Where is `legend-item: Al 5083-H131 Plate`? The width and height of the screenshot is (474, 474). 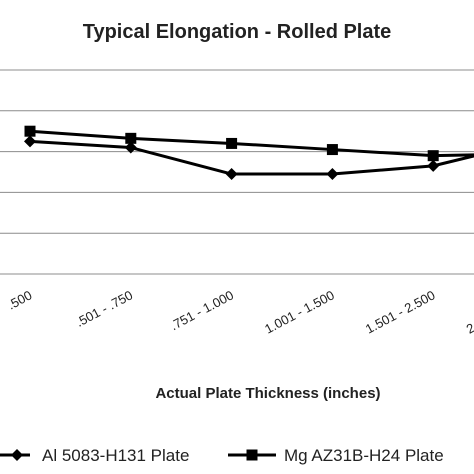
legend-item: Al 5083-H131 Plate is located at coordinates (94, 455).